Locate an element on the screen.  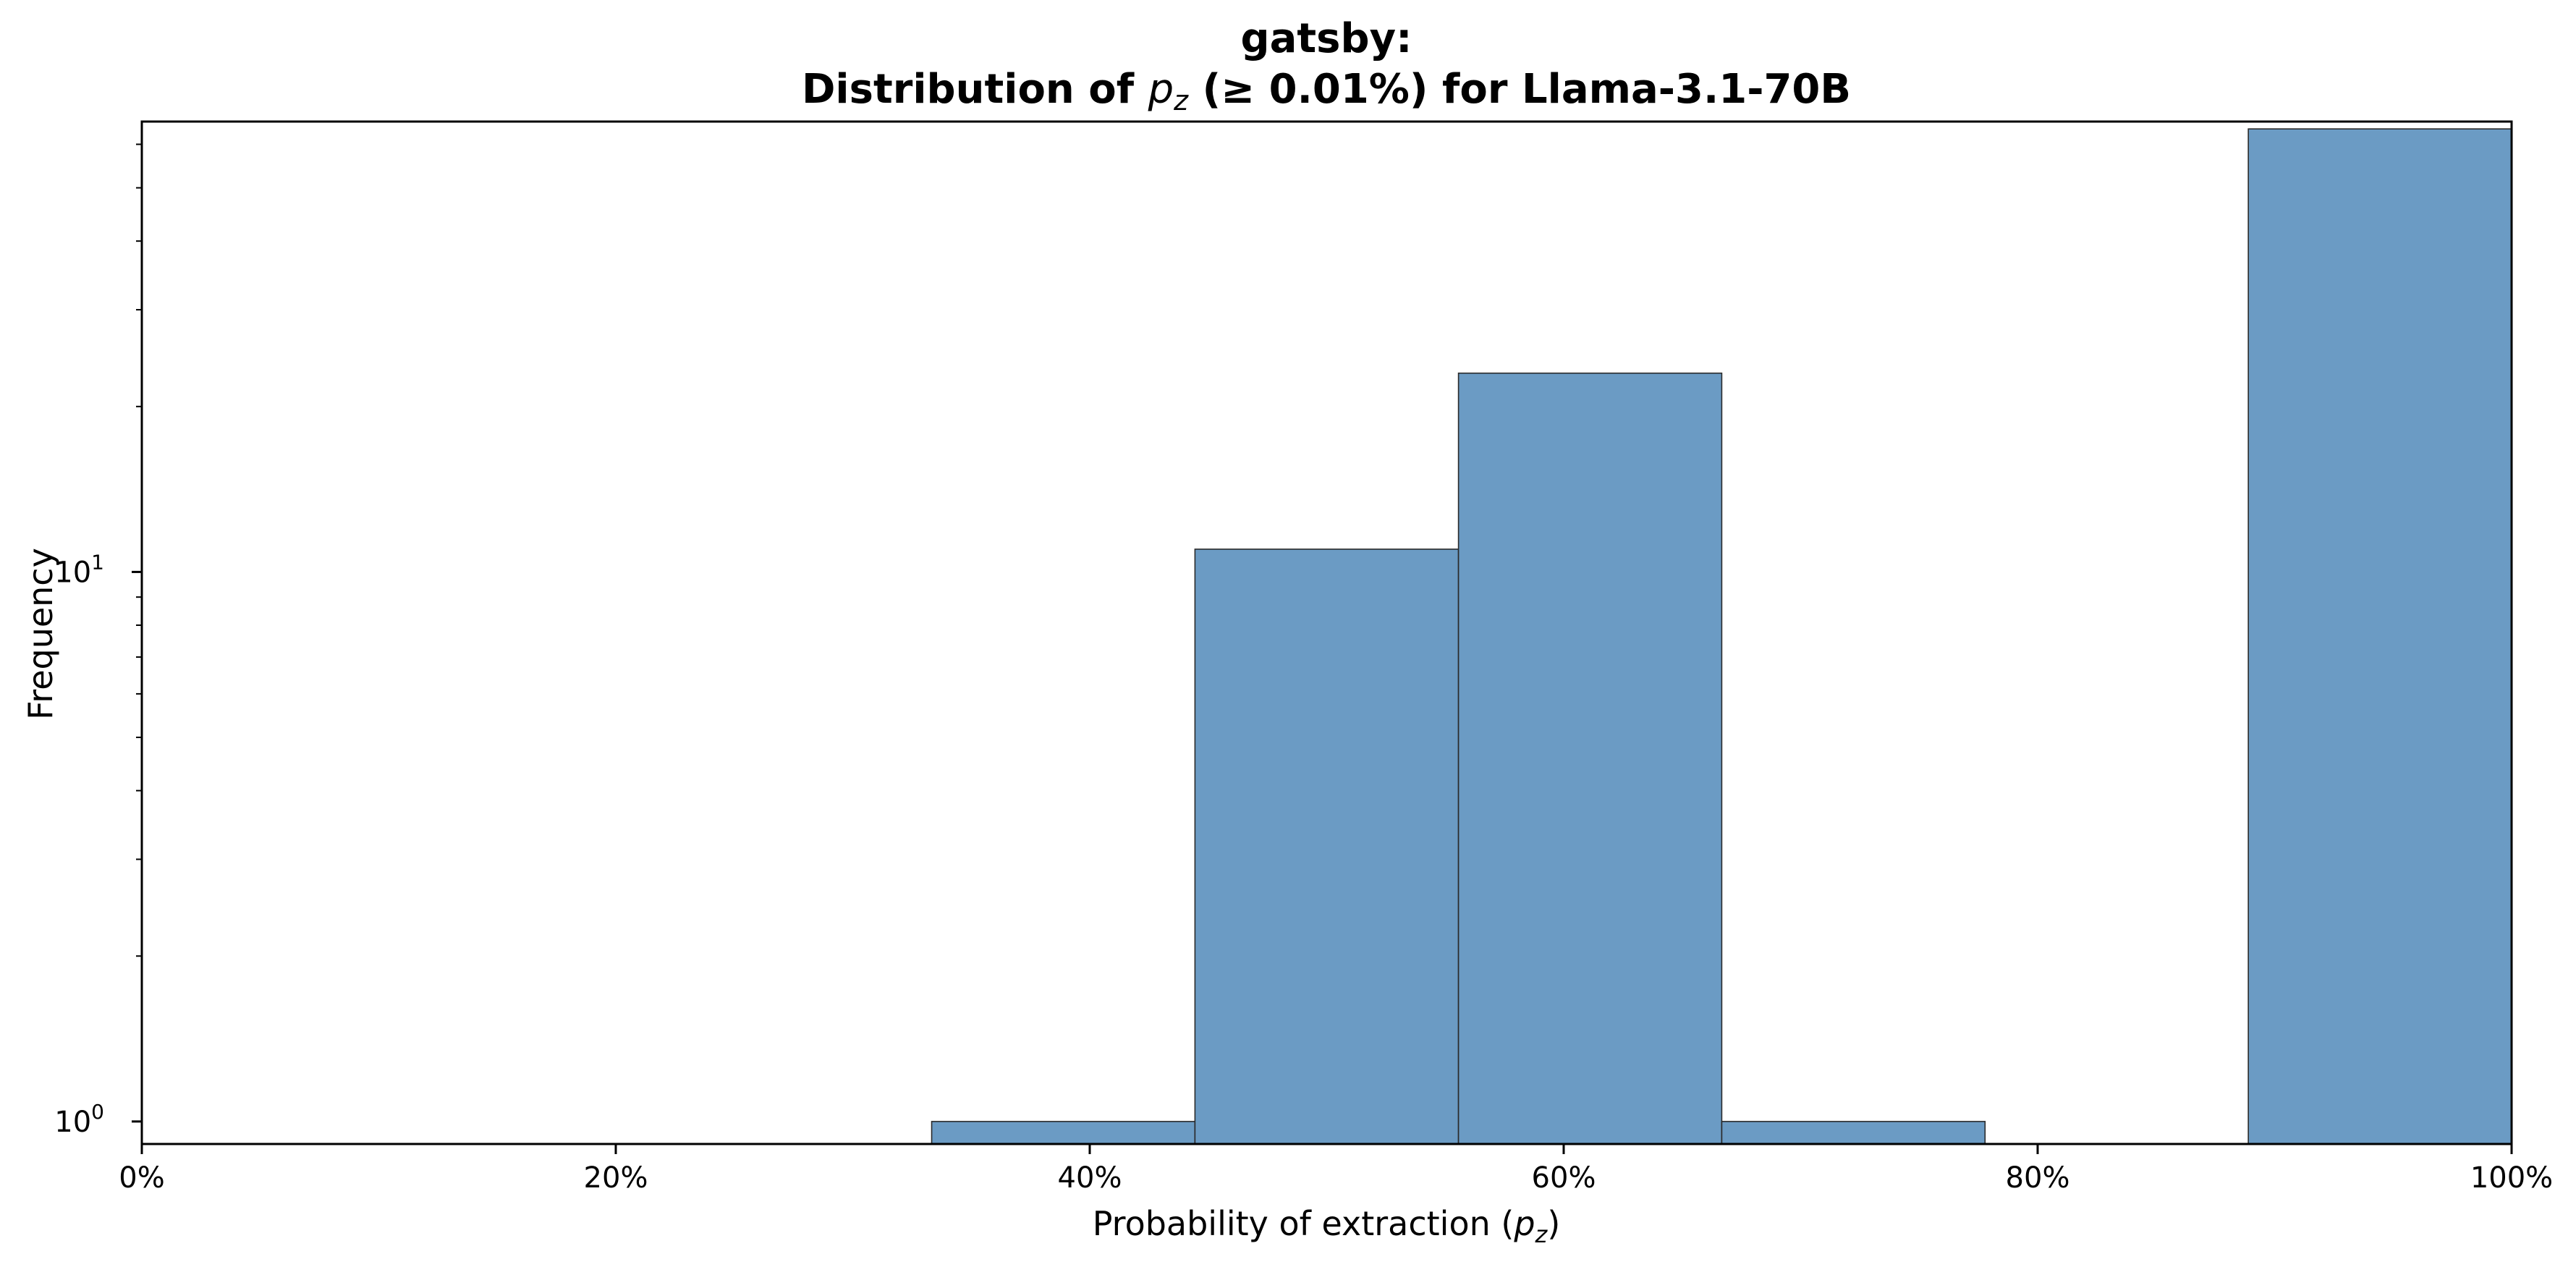
y-axis-label: Frequency is located at coordinates (40, 634).